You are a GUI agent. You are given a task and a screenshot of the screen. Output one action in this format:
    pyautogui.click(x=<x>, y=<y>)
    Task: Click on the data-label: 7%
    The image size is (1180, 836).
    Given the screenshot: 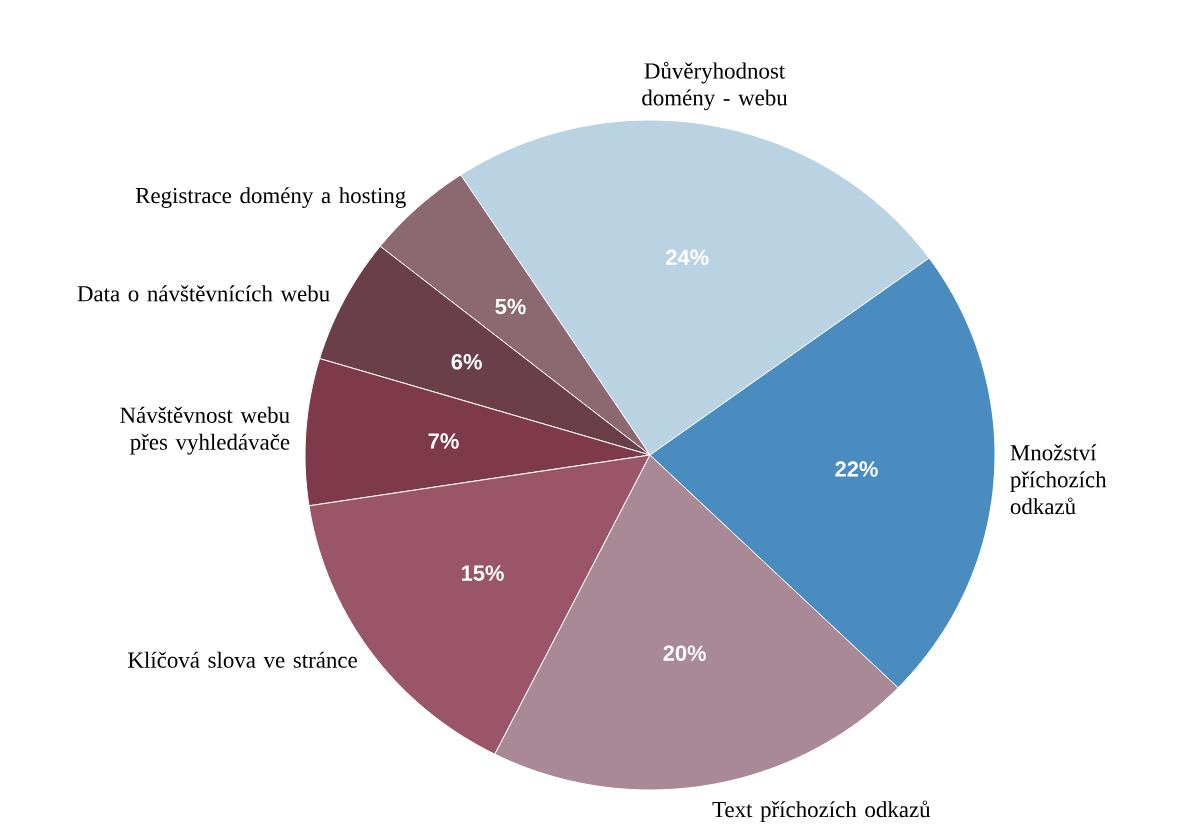 What is the action you would take?
    pyautogui.click(x=443, y=441)
    